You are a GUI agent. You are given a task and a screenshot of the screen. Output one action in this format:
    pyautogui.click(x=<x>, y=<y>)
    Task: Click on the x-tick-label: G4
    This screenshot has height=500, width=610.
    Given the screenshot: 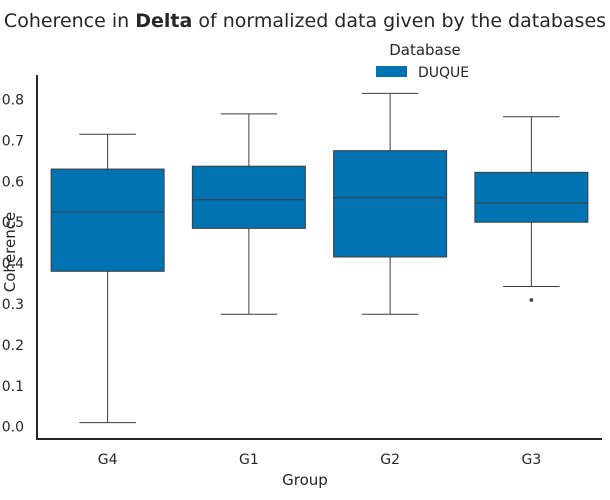 What is the action you would take?
    pyautogui.click(x=108, y=460)
    